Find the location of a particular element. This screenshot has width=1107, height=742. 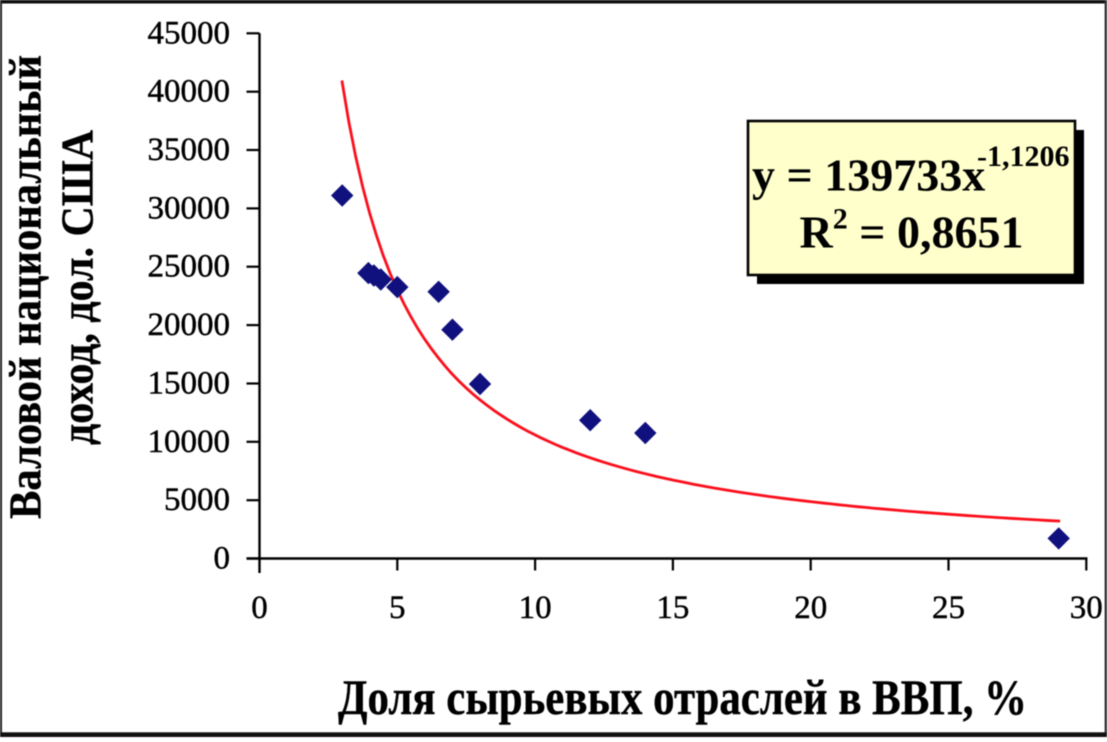

svg-text: -1,1206 is located at coordinates (1023, 156).